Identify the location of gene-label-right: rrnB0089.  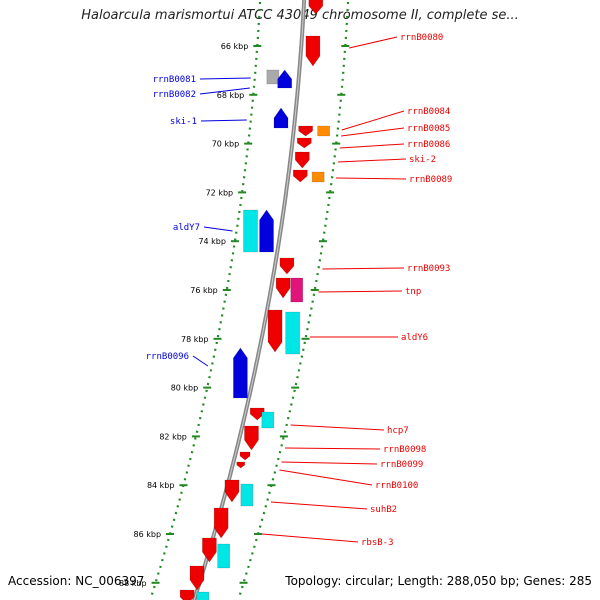
(430, 180).